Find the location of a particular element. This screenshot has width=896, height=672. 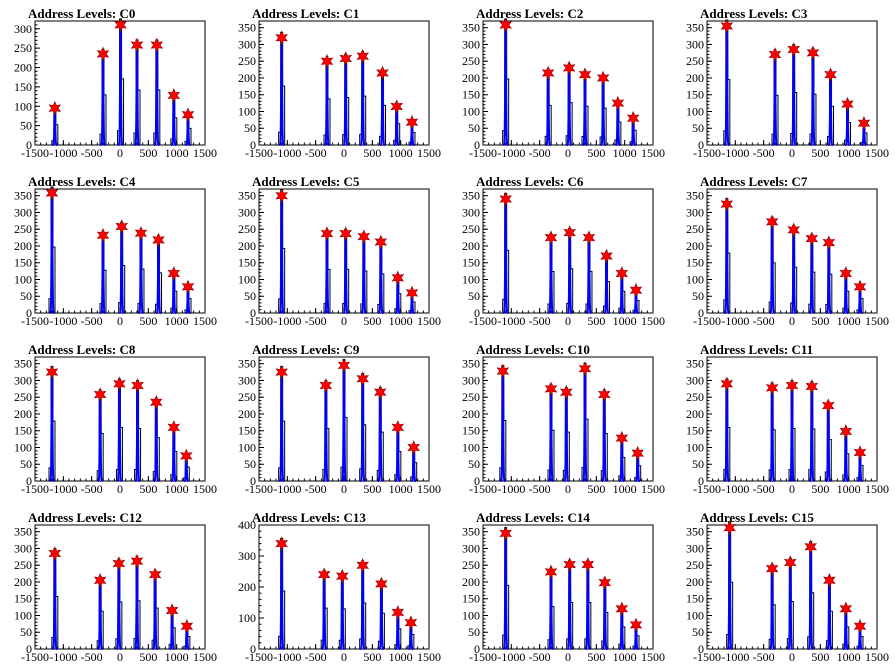

x-tick-label: 1500 is located at coordinates (877, 153).